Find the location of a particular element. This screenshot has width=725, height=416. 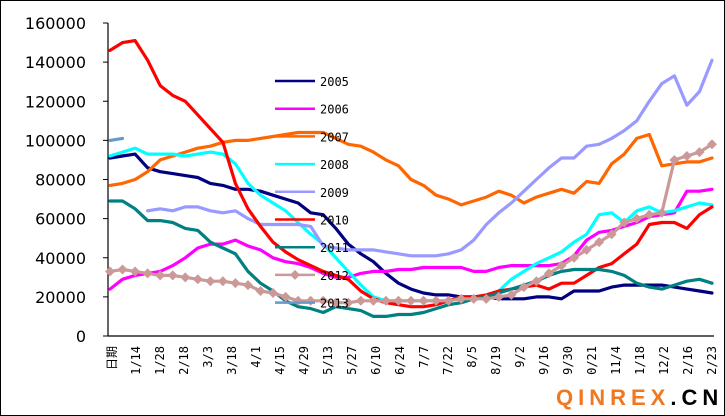

x-tick-label: 9/30 is located at coordinates (568, 360).